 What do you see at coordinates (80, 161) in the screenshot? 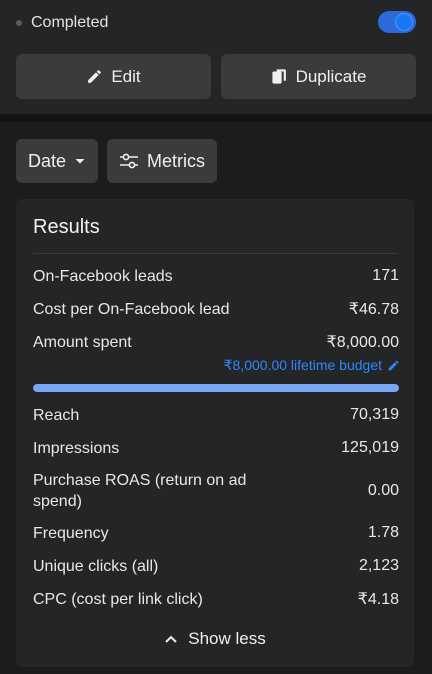
I see `caret-down-icon` at bounding box center [80, 161].